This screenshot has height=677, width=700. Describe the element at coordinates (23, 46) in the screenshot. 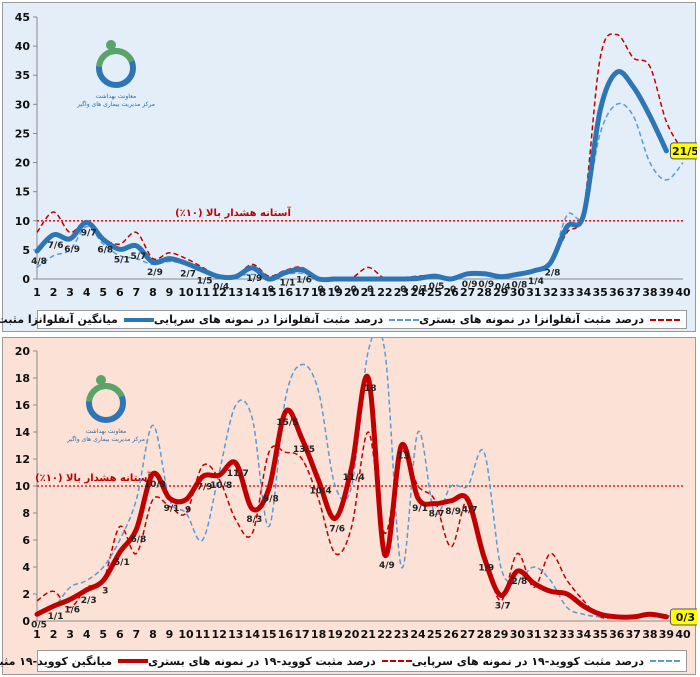

I see `y-tick-label: 40` at that location.